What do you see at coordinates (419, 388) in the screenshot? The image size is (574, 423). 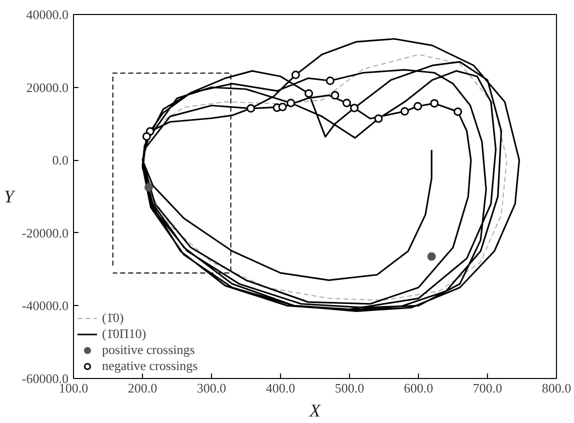 I see `x-tick-label: 600.0` at bounding box center [419, 388].